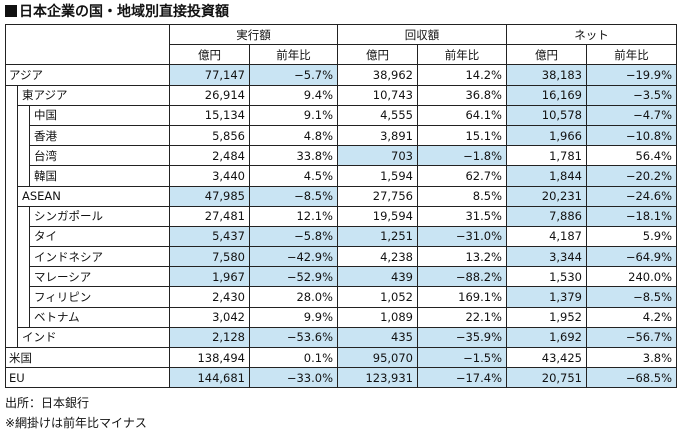  What do you see at coordinates (377, 135) in the screenshot?
I see `amount-cell: 3,891` at bounding box center [377, 135].